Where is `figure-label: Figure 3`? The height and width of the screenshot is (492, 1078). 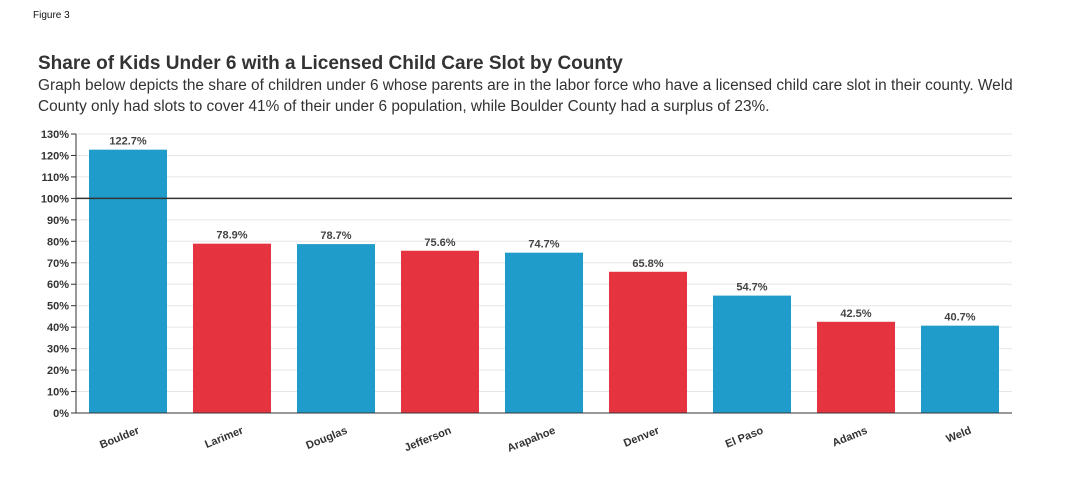 figure-label: Figure 3 is located at coordinates (51, 15).